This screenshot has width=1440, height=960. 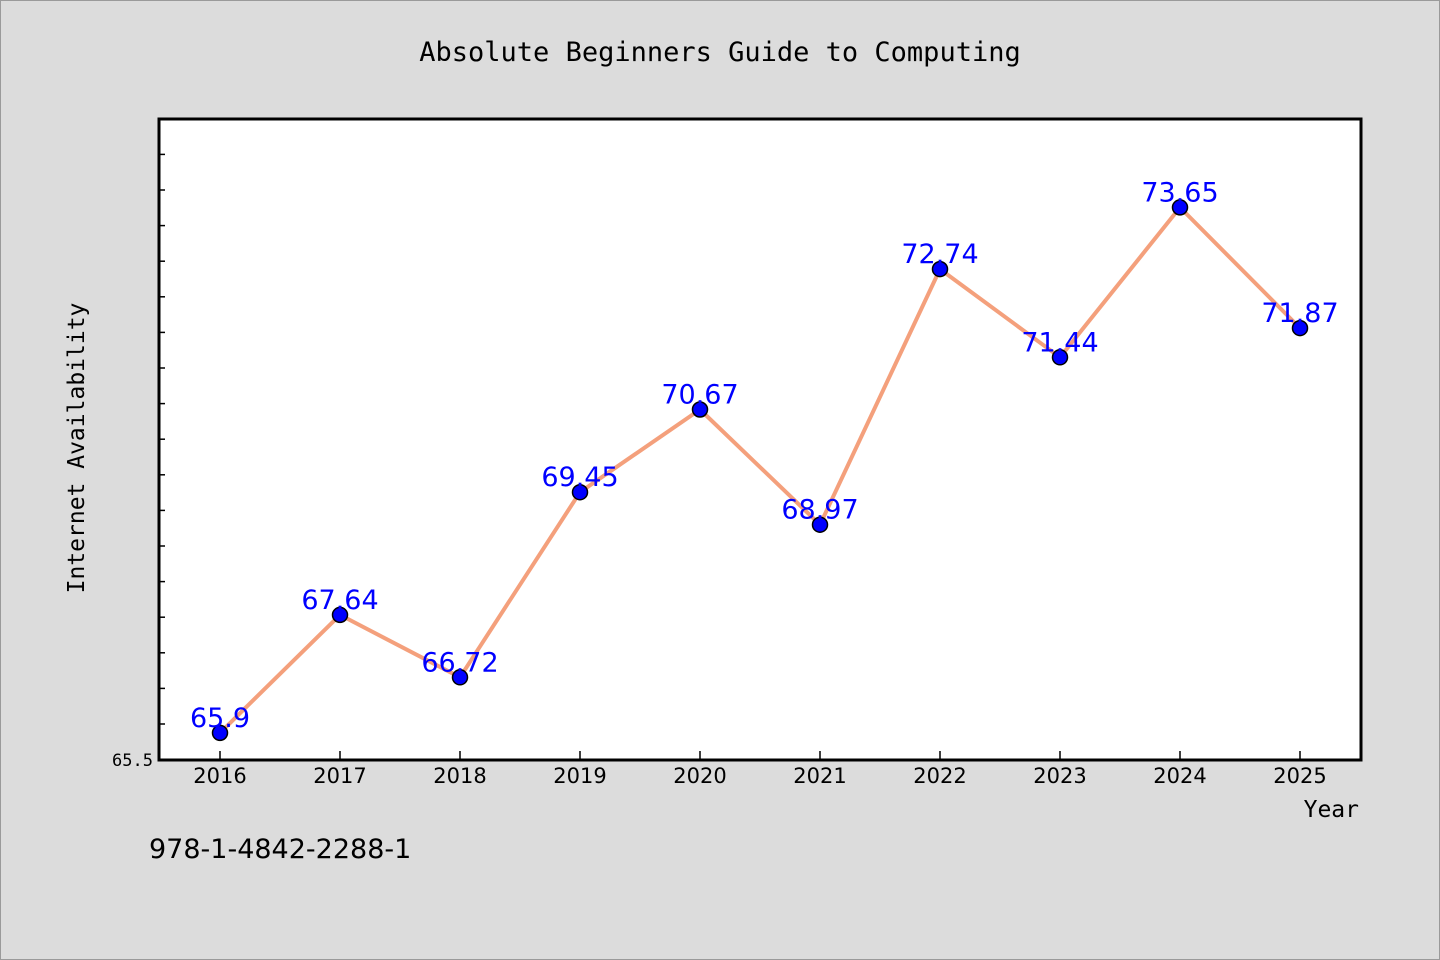 I want to click on data-label: 71.44, so click(x=1059, y=342).